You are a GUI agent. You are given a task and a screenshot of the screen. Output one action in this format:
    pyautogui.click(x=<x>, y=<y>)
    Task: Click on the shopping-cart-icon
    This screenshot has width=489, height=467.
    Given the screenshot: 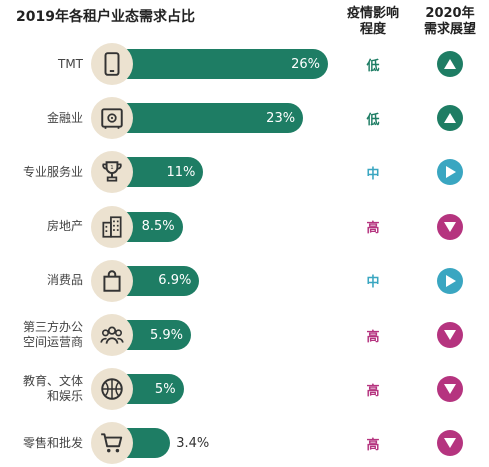 What is the action you would take?
    pyautogui.click(x=112, y=443)
    